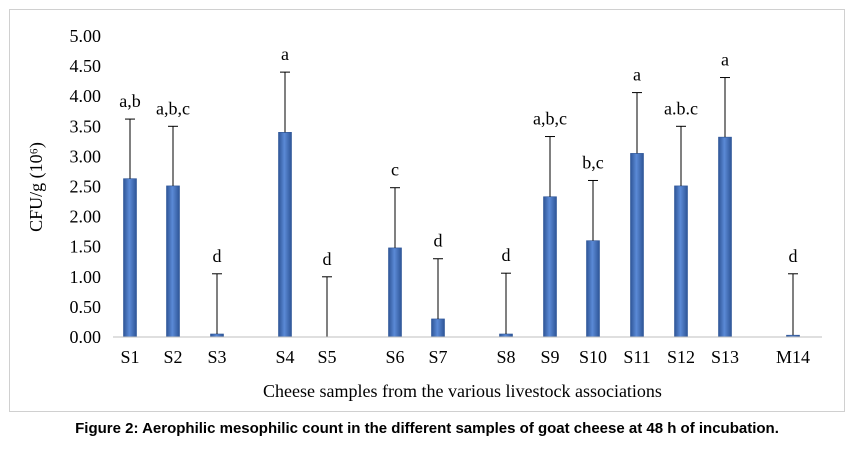 The width and height of the screenshot is (854, 463). What do you see at coordinates (285, 54) in the screenshot?
I see `data-label-S4: a` at bounding box center [285, 54].